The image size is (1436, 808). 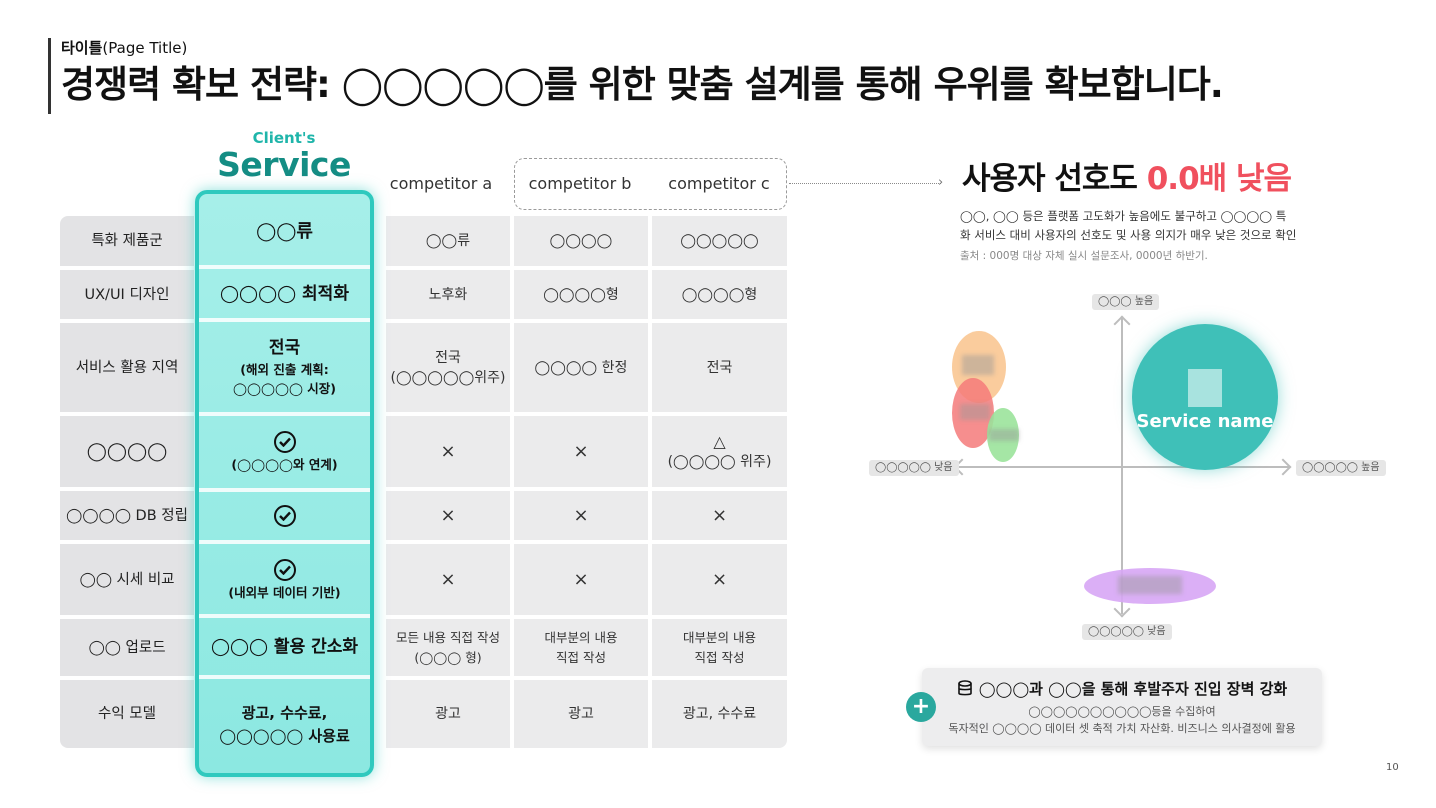 What do you see at coordinates (284, 646) in the screenshot?
I see `cell-text: ◯◯◯ 활용 간소화` at bounding box center [284, 646].